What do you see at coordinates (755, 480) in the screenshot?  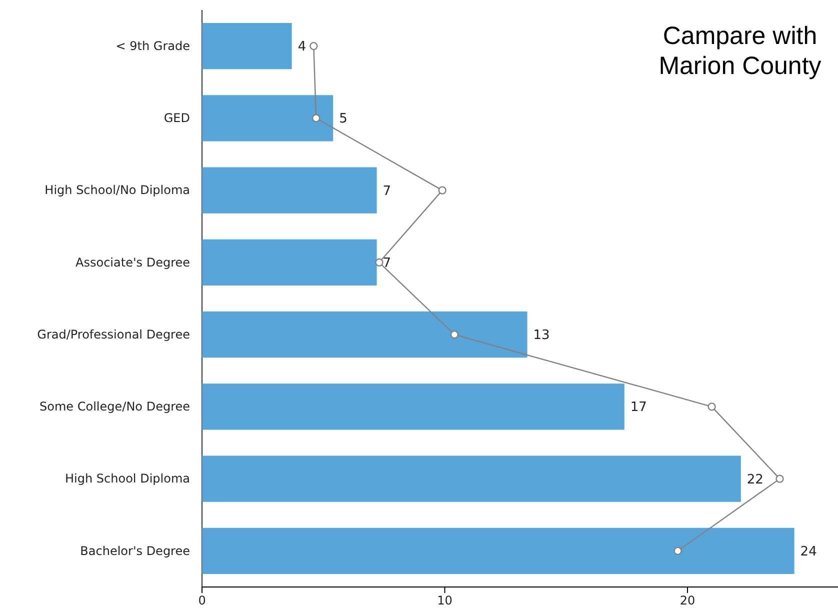 I see `data-label: 22` at bounding box center [755, 480].